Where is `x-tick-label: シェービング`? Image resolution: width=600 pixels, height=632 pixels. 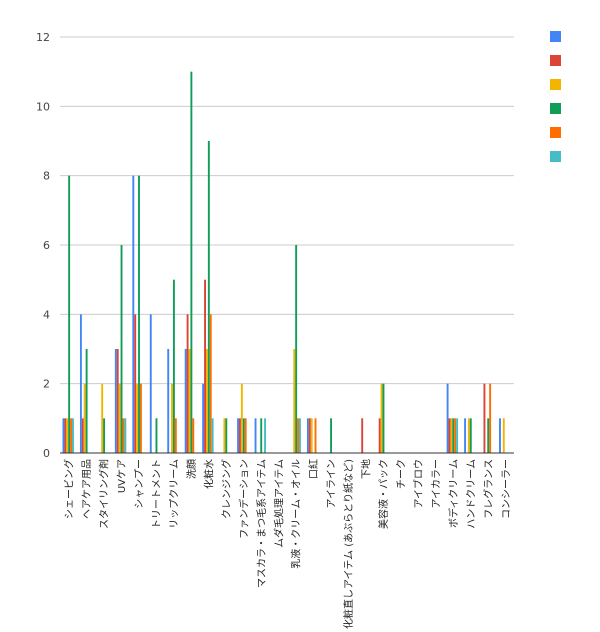
x-tick-label: シェービング is located at coordinates (69, 489).